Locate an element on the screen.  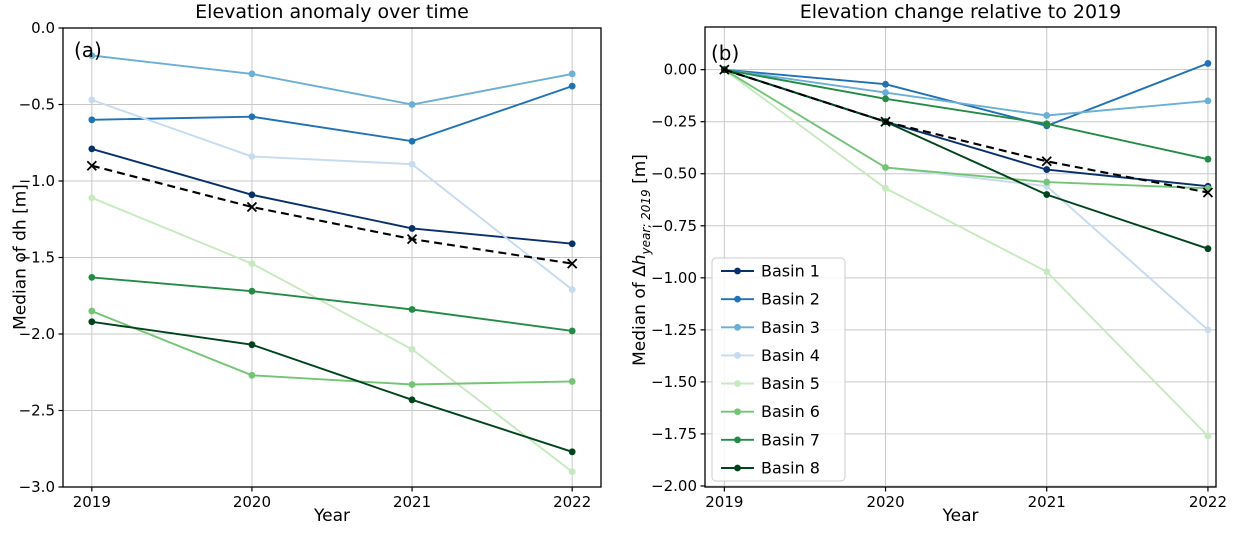
legend-label-basin-4: Basin 4 is located at coordinates (790, 355).